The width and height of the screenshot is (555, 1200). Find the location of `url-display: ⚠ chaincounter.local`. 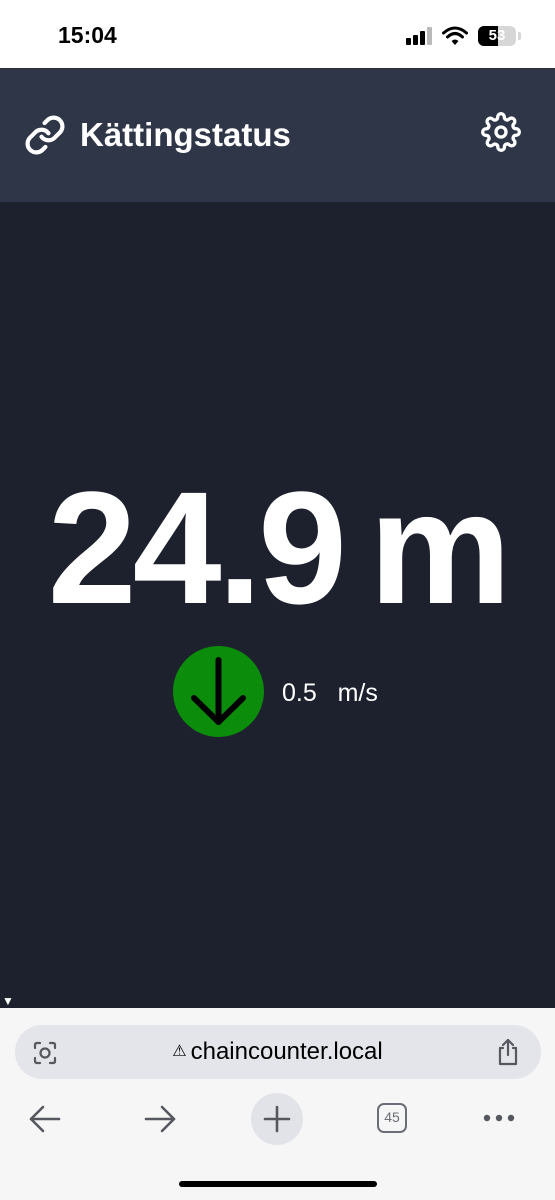

url-display: ⚠ chaincounter.local is located at coordinates (277, 1052).